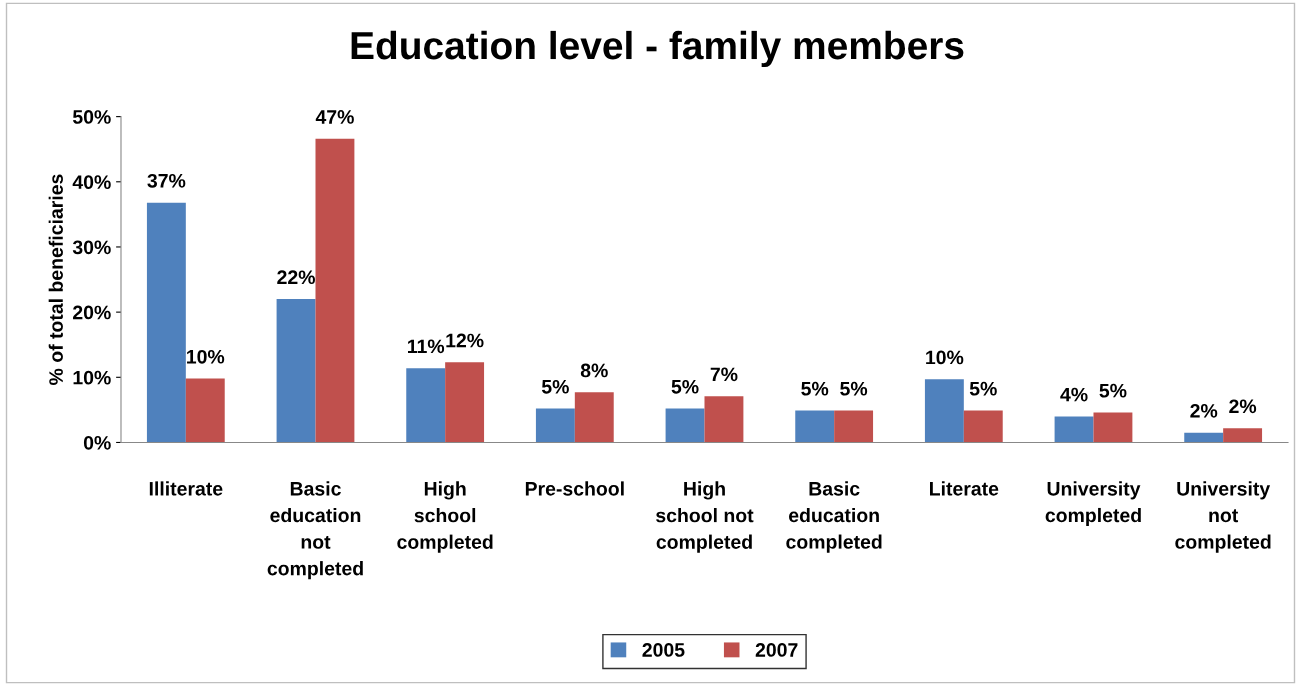 The image size is (1301, 686). Describe the element at coordinates (97, 442) in the screenshot. I see `y-tick-label: 0%` at that location.